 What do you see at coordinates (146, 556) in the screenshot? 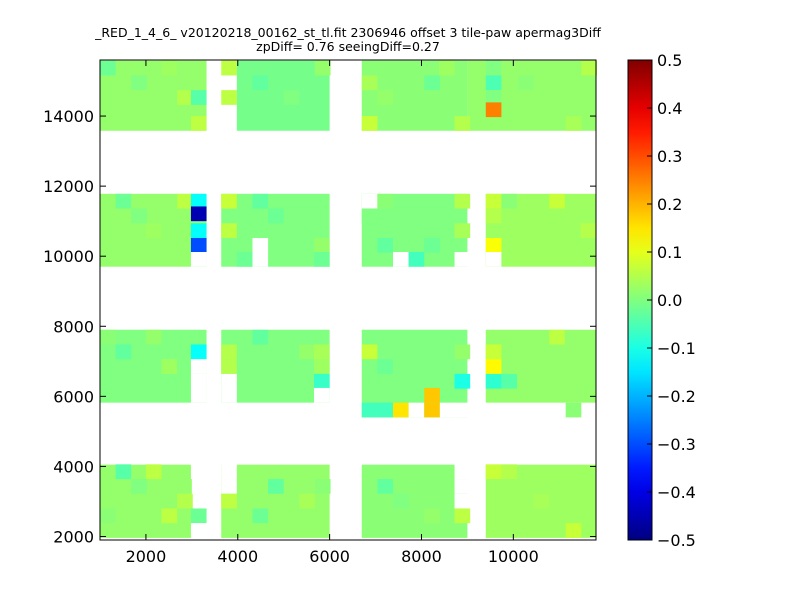
I see `x-tick-label: 2000` at bounding box center [146, 556].